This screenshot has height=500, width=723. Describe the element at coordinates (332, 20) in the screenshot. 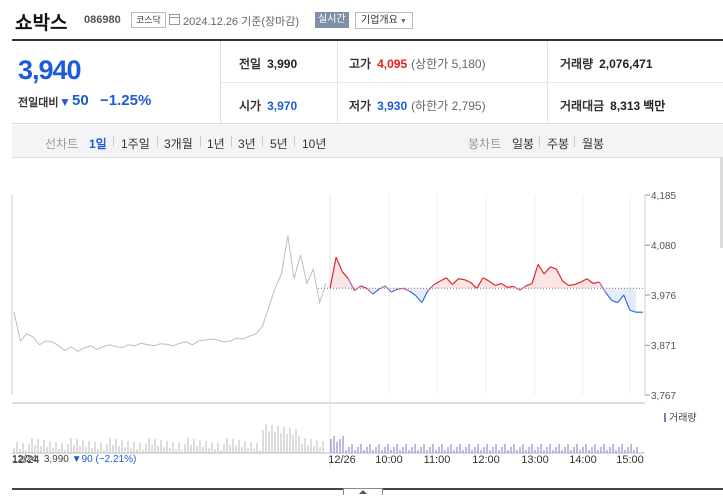

I see `realtime-button: 실시간` at that location.